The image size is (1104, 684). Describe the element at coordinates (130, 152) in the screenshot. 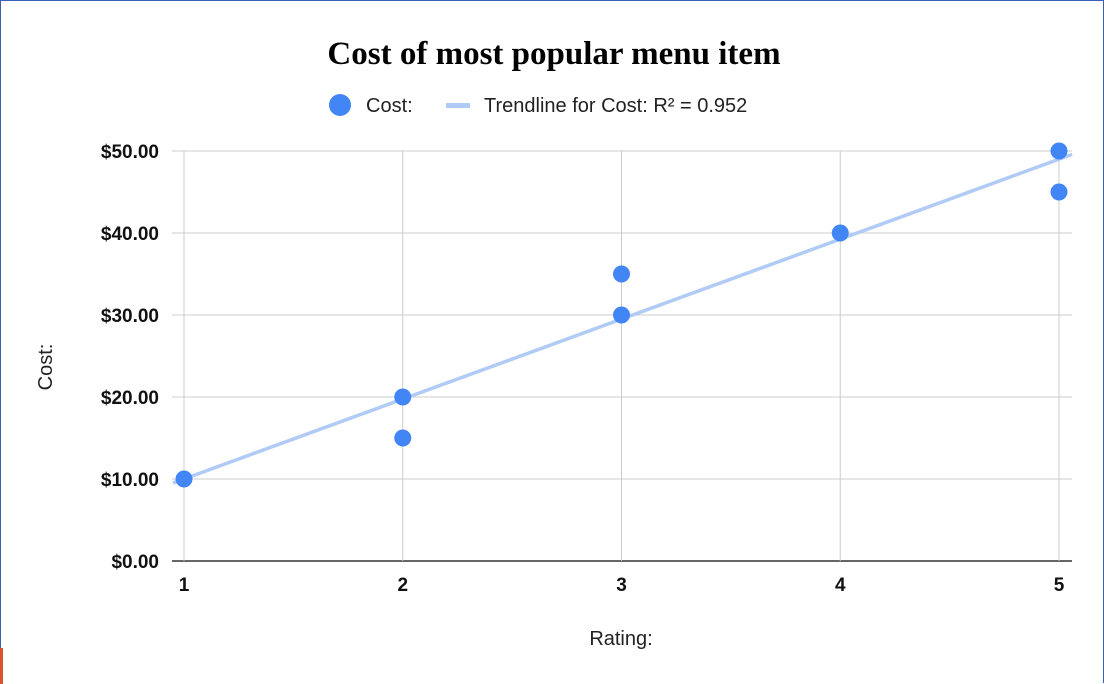

I see `y-tick-label: $50.00` at that location.